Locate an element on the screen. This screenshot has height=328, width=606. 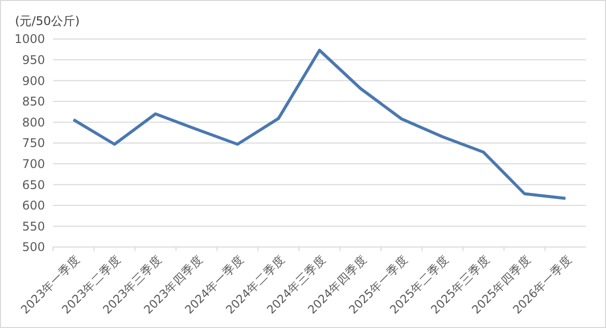
y-tick-label: 600 is located at coordinates (33, 205).